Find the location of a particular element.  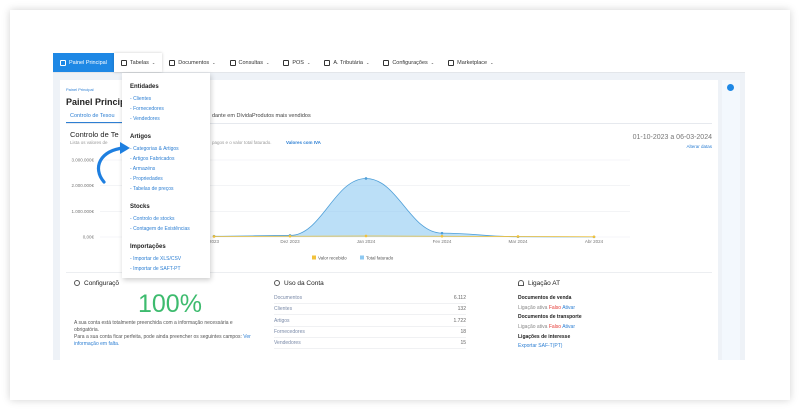

tab-label: Configurações is located at coordinates (410, 62).